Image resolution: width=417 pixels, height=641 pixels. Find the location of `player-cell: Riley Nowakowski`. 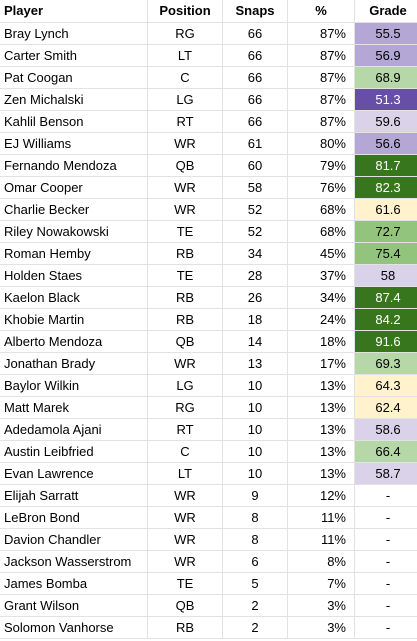

player-cell: Riley Nowakowski is located at coordinates (74, 231).